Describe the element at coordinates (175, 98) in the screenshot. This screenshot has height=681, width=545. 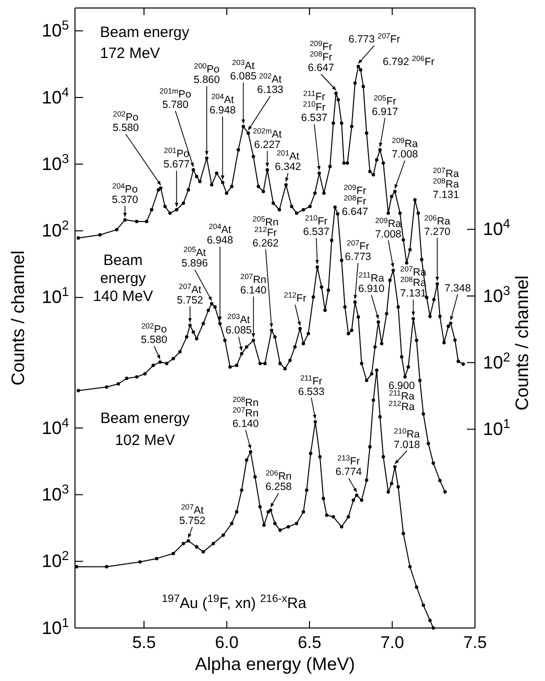
I see `annotation: $^{201m}$Po 5.780` at that location.